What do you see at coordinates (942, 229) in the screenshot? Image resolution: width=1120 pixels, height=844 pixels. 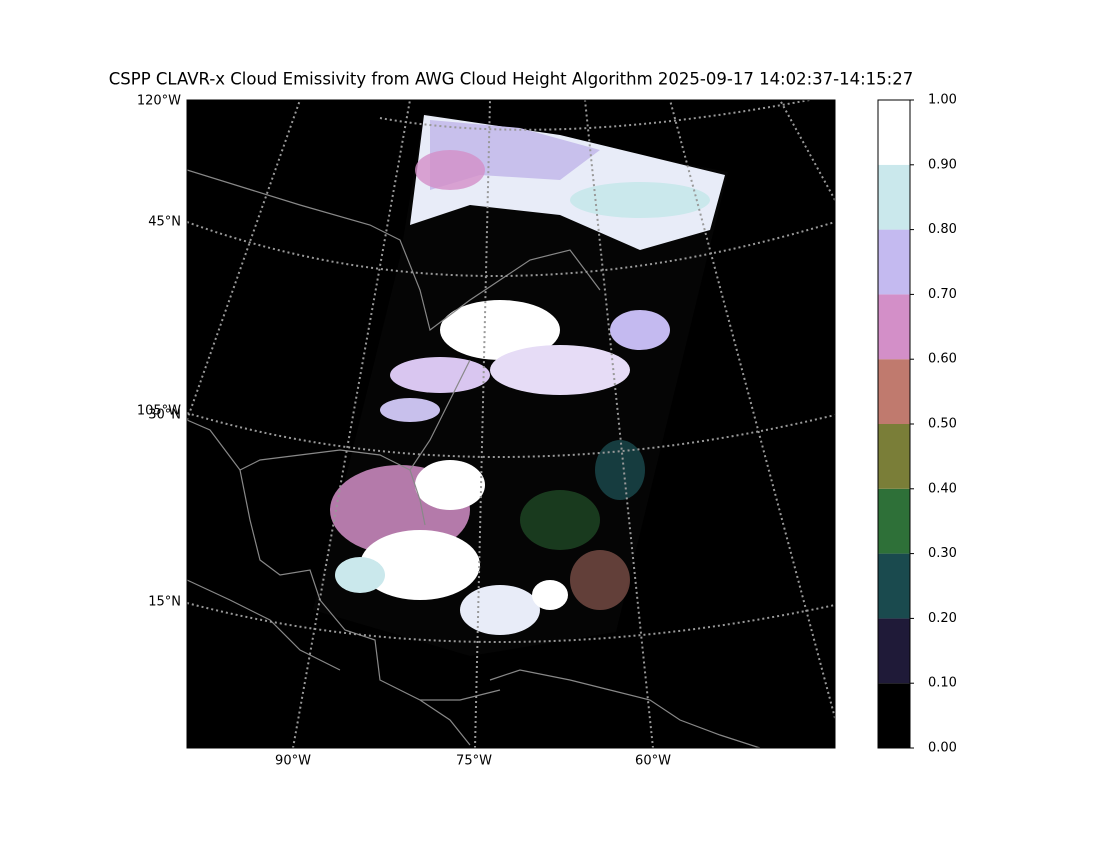 I see `colorbar-tick-label: 0.80` at bounding box center [942, 229].